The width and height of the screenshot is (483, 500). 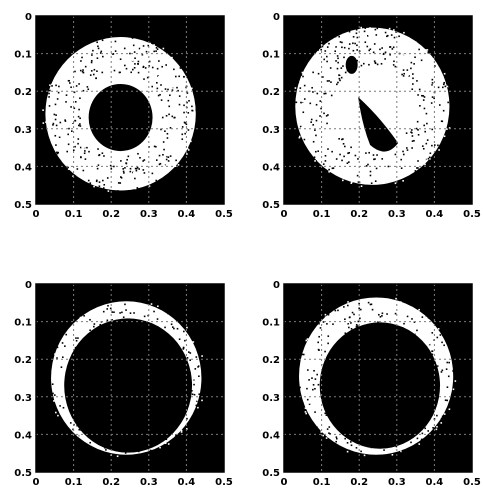 What do you see at coordinates (351, 64) in the screenshot?
I see `dark-spot` at bounding box center [351, 64].